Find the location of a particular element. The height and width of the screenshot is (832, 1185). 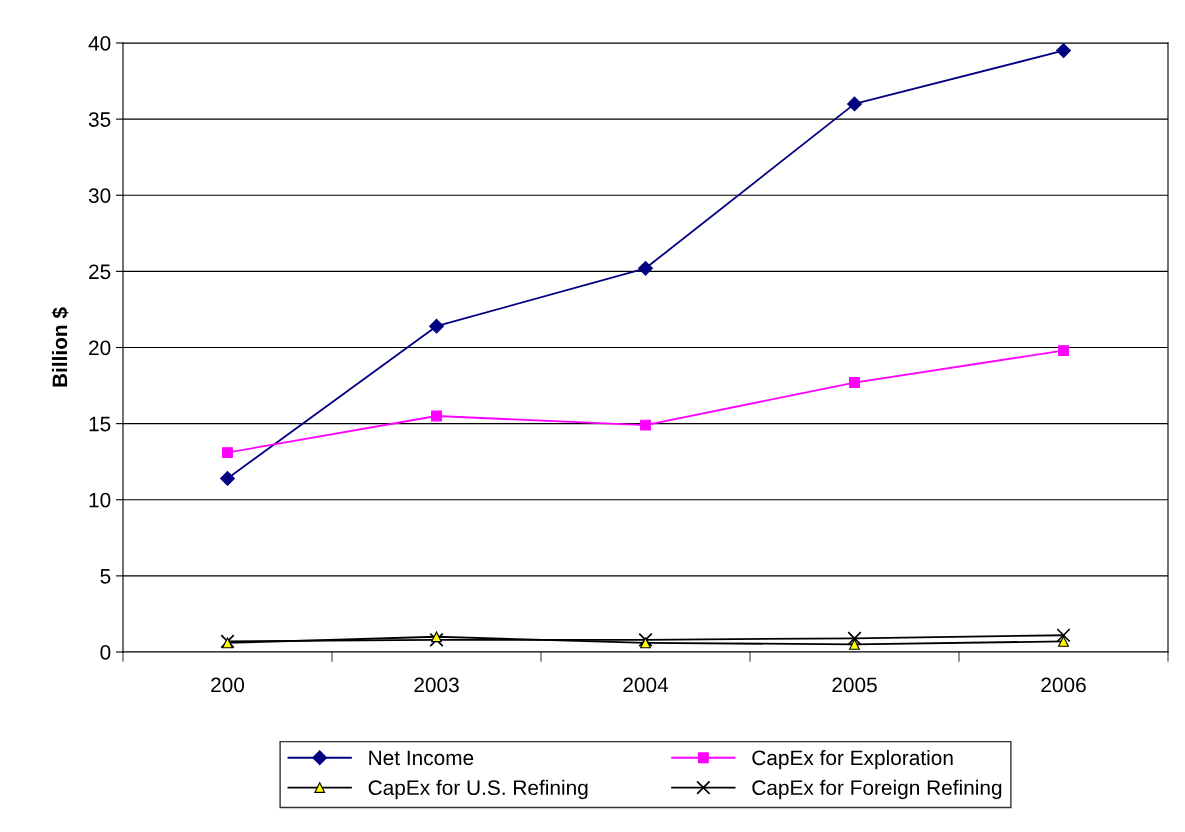

x-tick-label: 2005 is located at coordinates (854, 685).